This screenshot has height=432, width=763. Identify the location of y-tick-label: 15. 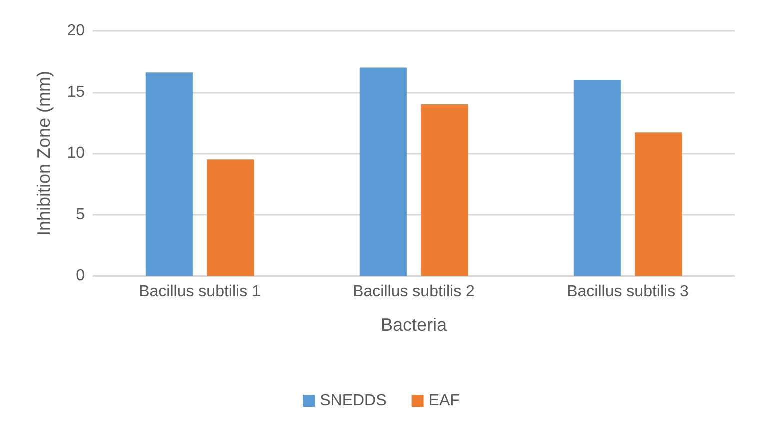
(76, 92).